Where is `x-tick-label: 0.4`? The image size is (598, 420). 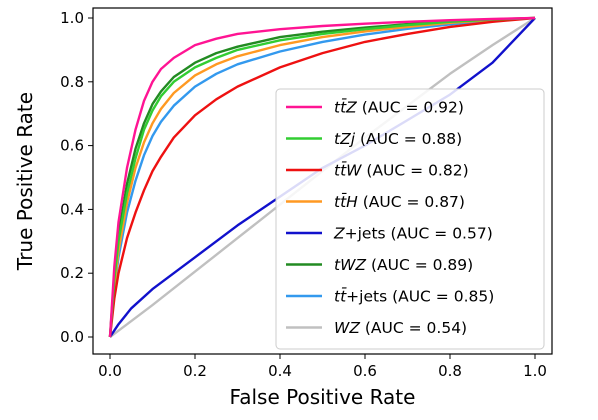
x-tick-label: 0.4 is located at coordinates (280, 371).